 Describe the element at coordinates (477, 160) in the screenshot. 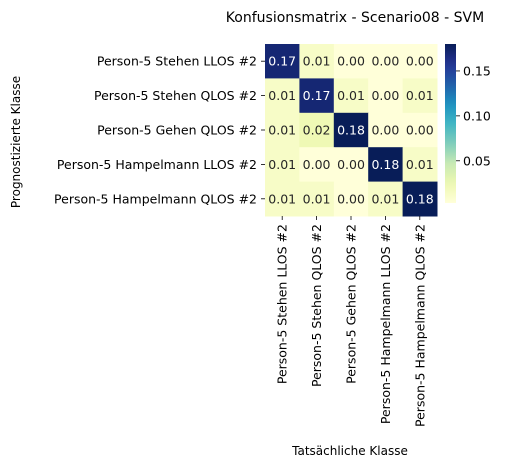

I see `colorbar-tick-label: 0.05` at that location.